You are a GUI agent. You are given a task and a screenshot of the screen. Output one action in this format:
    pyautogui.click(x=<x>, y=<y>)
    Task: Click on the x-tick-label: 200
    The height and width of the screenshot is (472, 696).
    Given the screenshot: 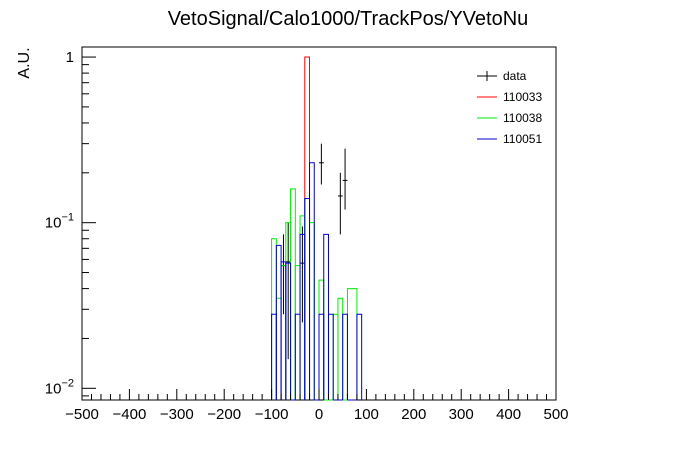 What is the action you would take?
    pyautogui.click(x=413, y=414)
    